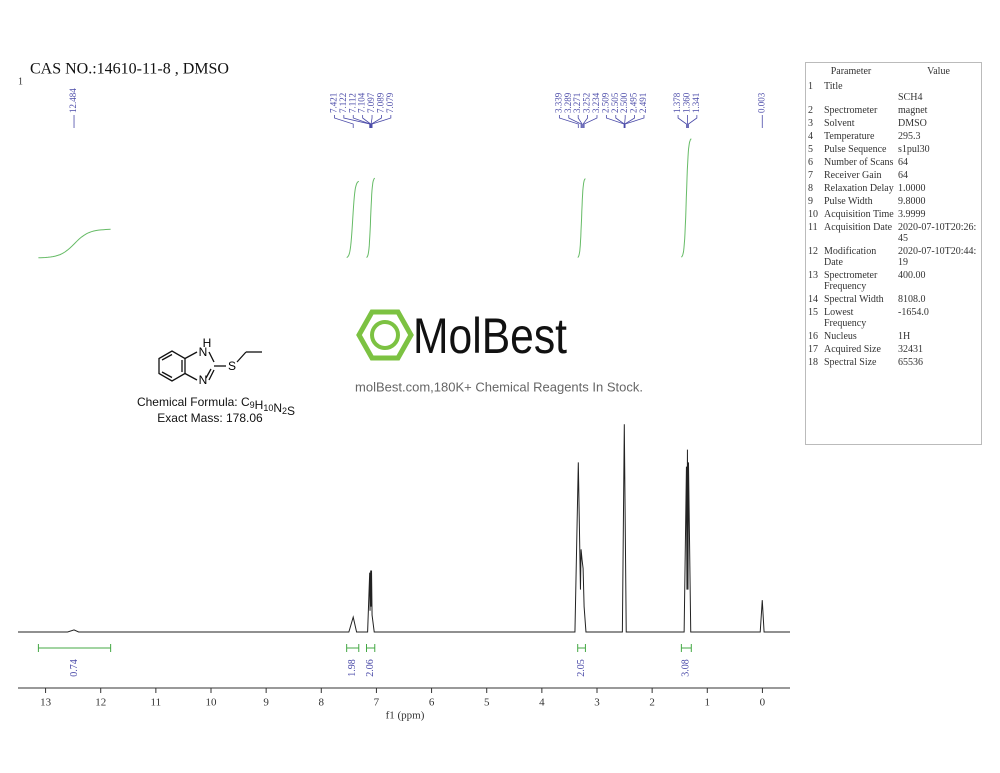  What do you see at coordinates (686, 668) in the screenshot?
I see `integral-label: 3.08` at bounding box center [686, 668].